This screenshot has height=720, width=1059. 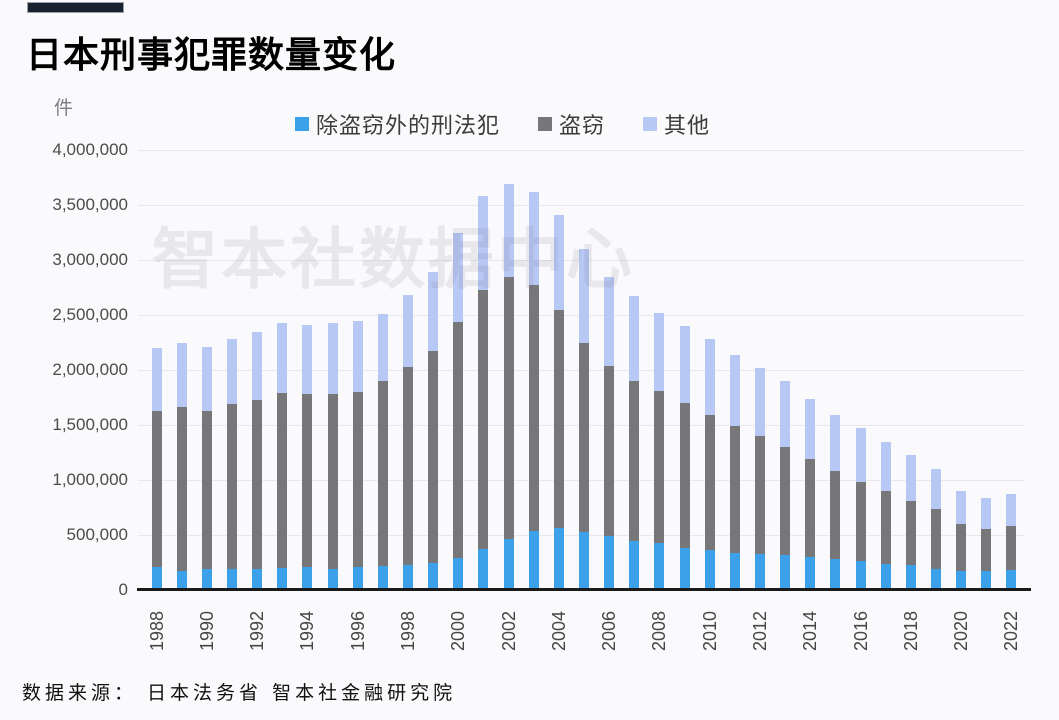 I want to click on y-tick-label: 2,000,000, so click(x=90, y=369).